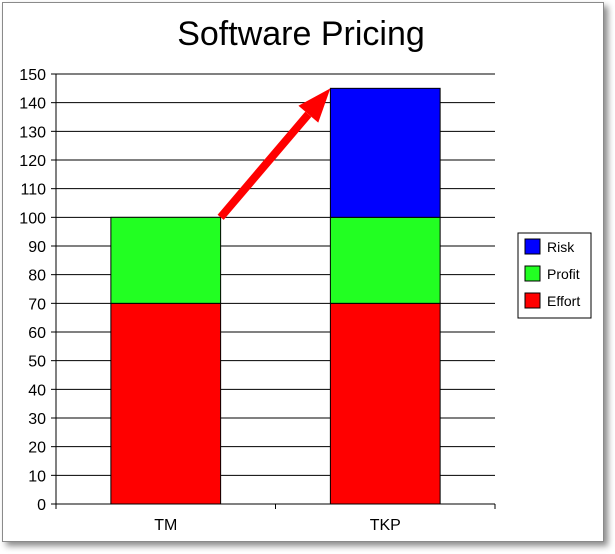 The image size is (615, 554). What do you see at coordinates (41, 505) in the screenshot?
I see `y-tick-label: 0` at bounding box center [41, 505].